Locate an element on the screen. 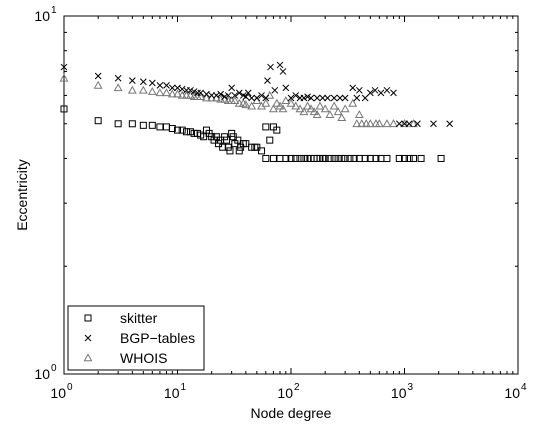 This screenshot has width=535, height=429. legend: skitter BGP−tables WHOIS is located at coordinates (136, 338).